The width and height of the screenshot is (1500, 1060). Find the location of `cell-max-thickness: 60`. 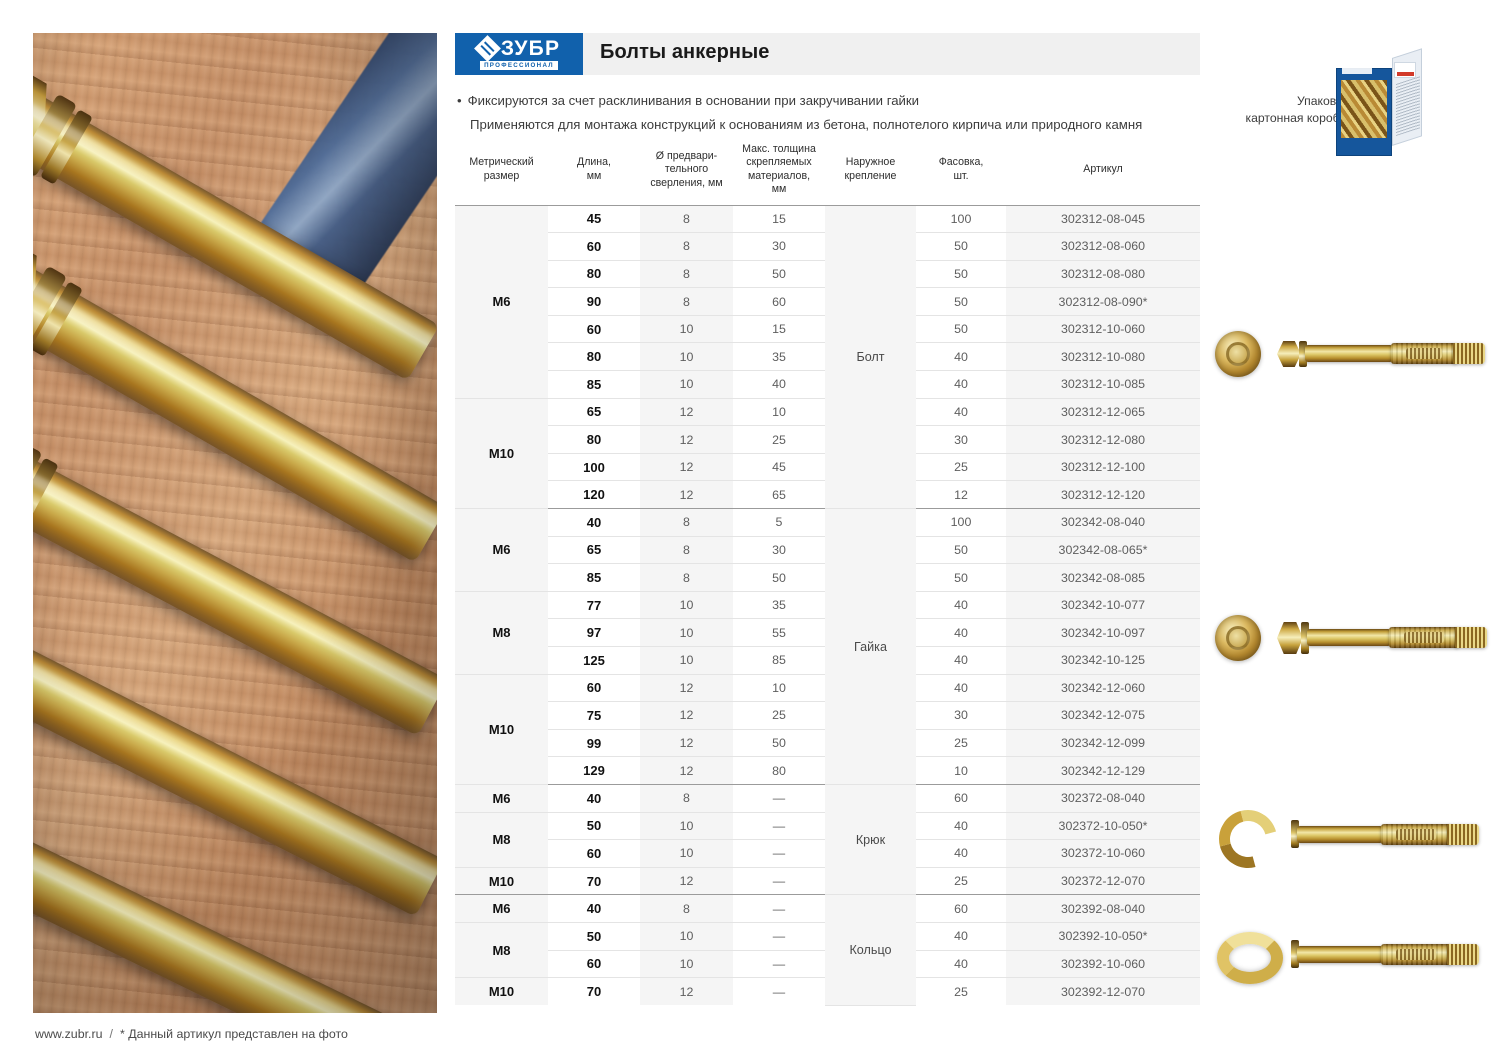

cell-max-thickness: 60 is located at coordinates (779, 301).